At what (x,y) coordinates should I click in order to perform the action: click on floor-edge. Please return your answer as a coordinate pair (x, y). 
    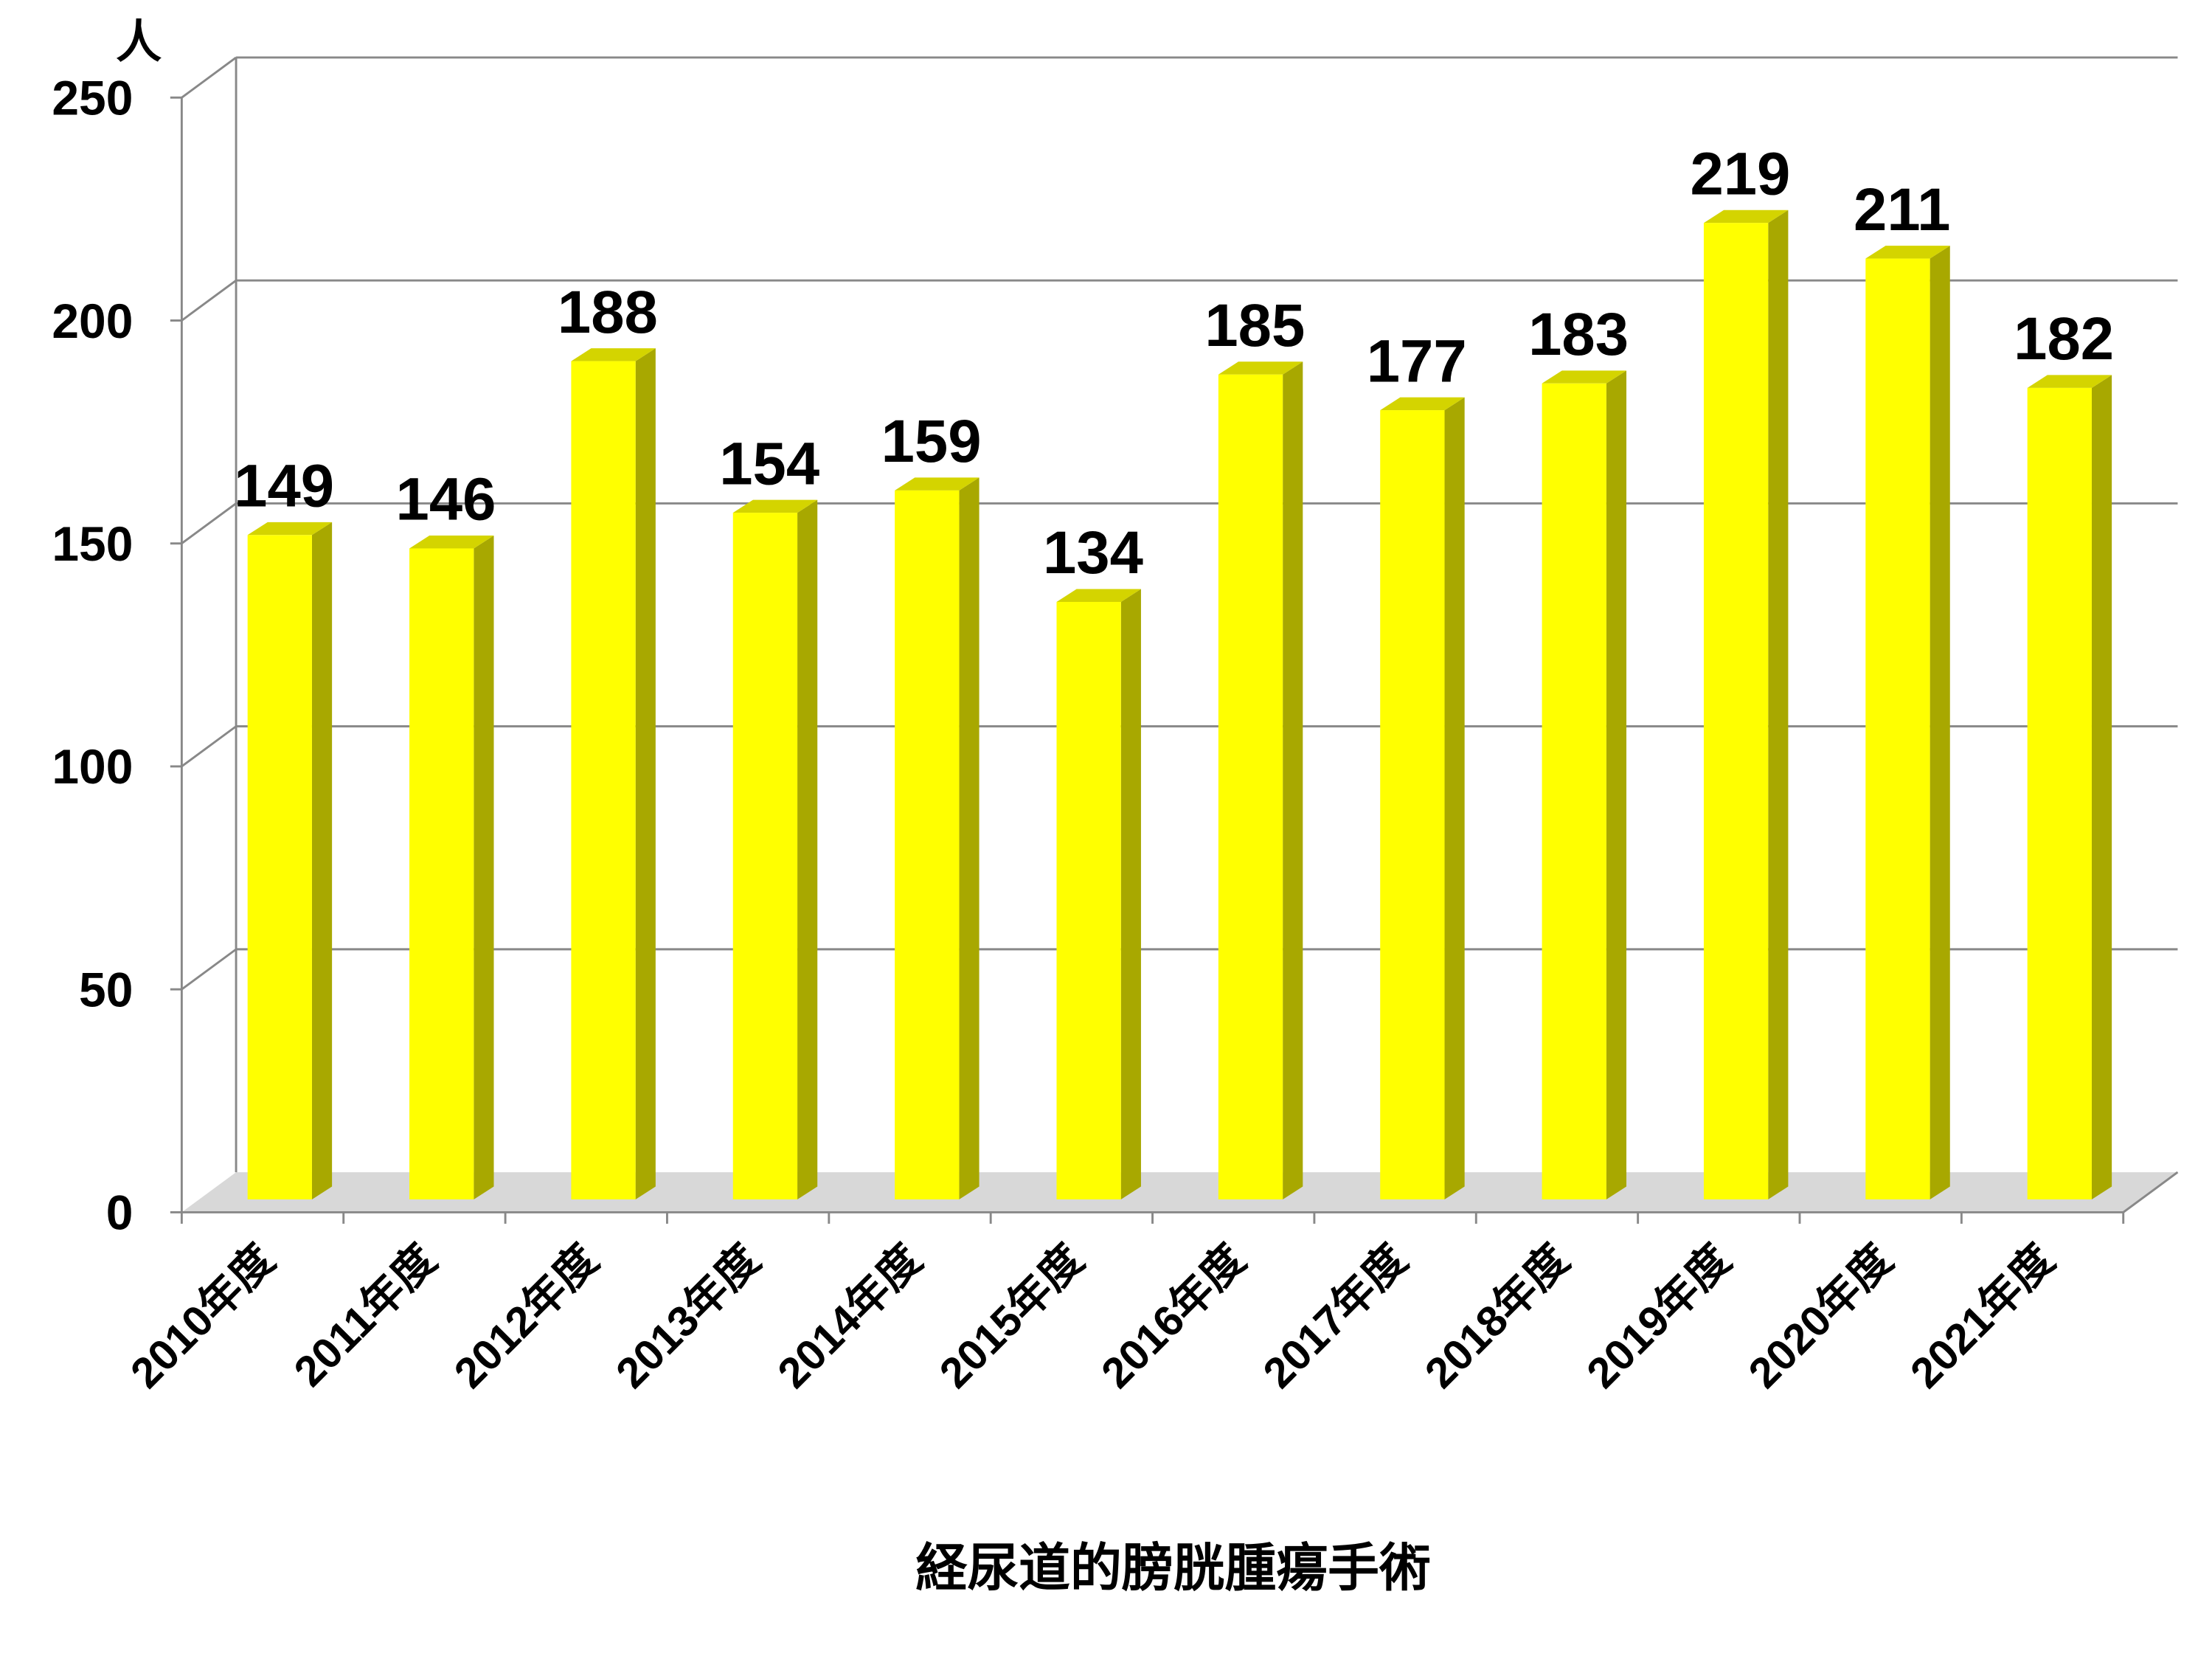
    Looking at the image, I should click on (2150, 1192).